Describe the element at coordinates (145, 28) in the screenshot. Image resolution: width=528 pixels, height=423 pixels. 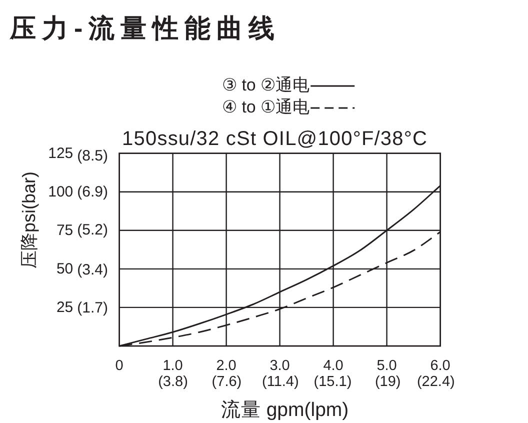
I see `chart-title: 压力-流量性能曲线` at that location.